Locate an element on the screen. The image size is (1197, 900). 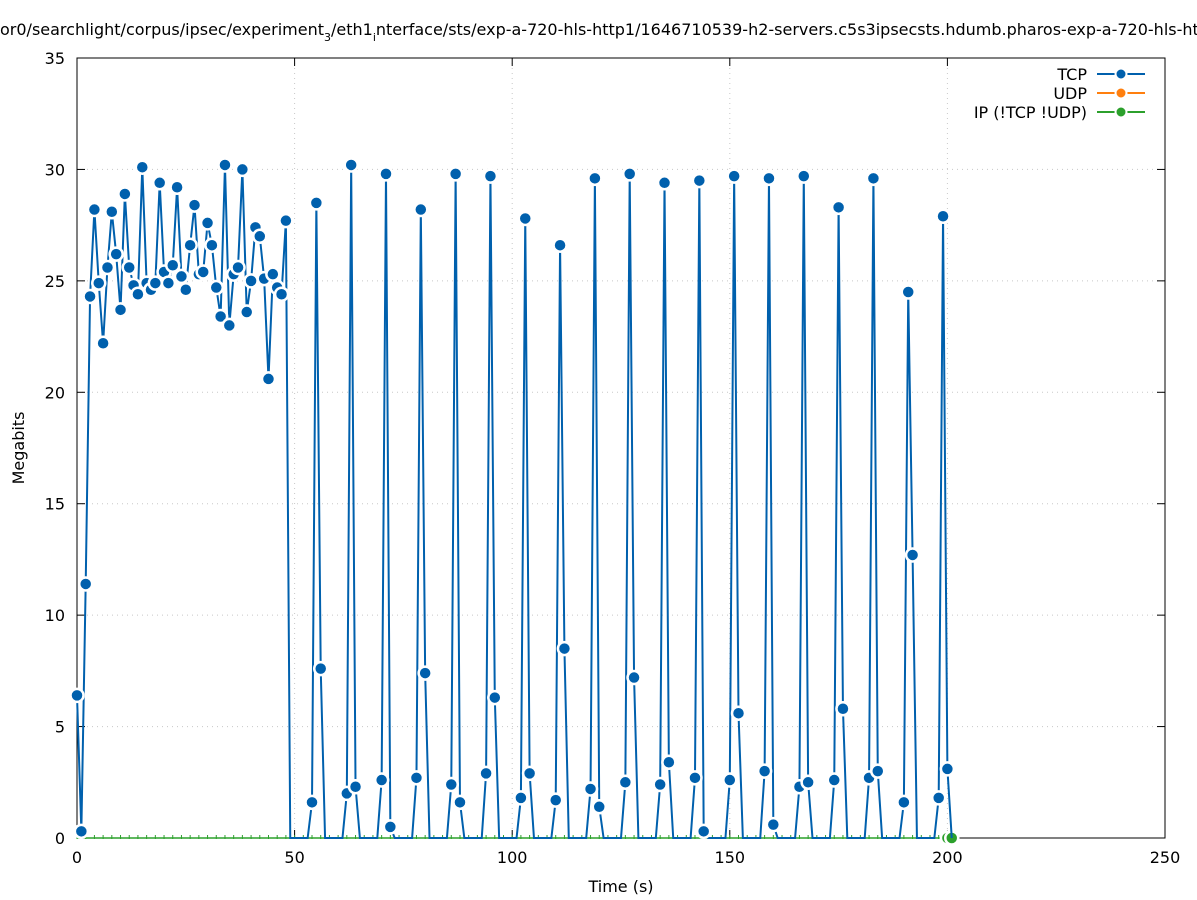
legend-label-udp: UDP is located at coordinates (1070, 93).